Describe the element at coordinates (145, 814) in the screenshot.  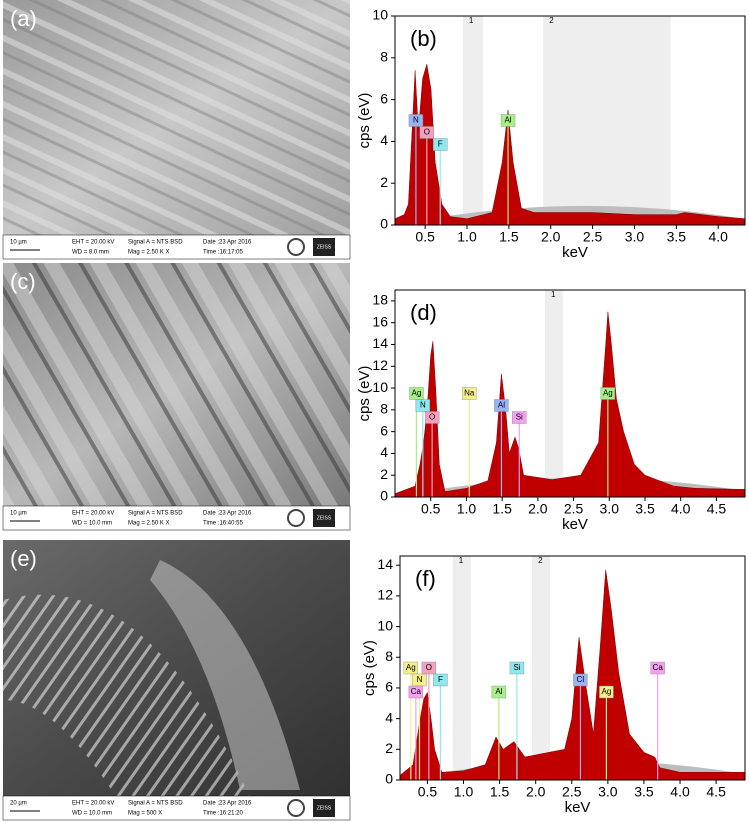
I see `info-mag: Mag = 500 X` at that location.